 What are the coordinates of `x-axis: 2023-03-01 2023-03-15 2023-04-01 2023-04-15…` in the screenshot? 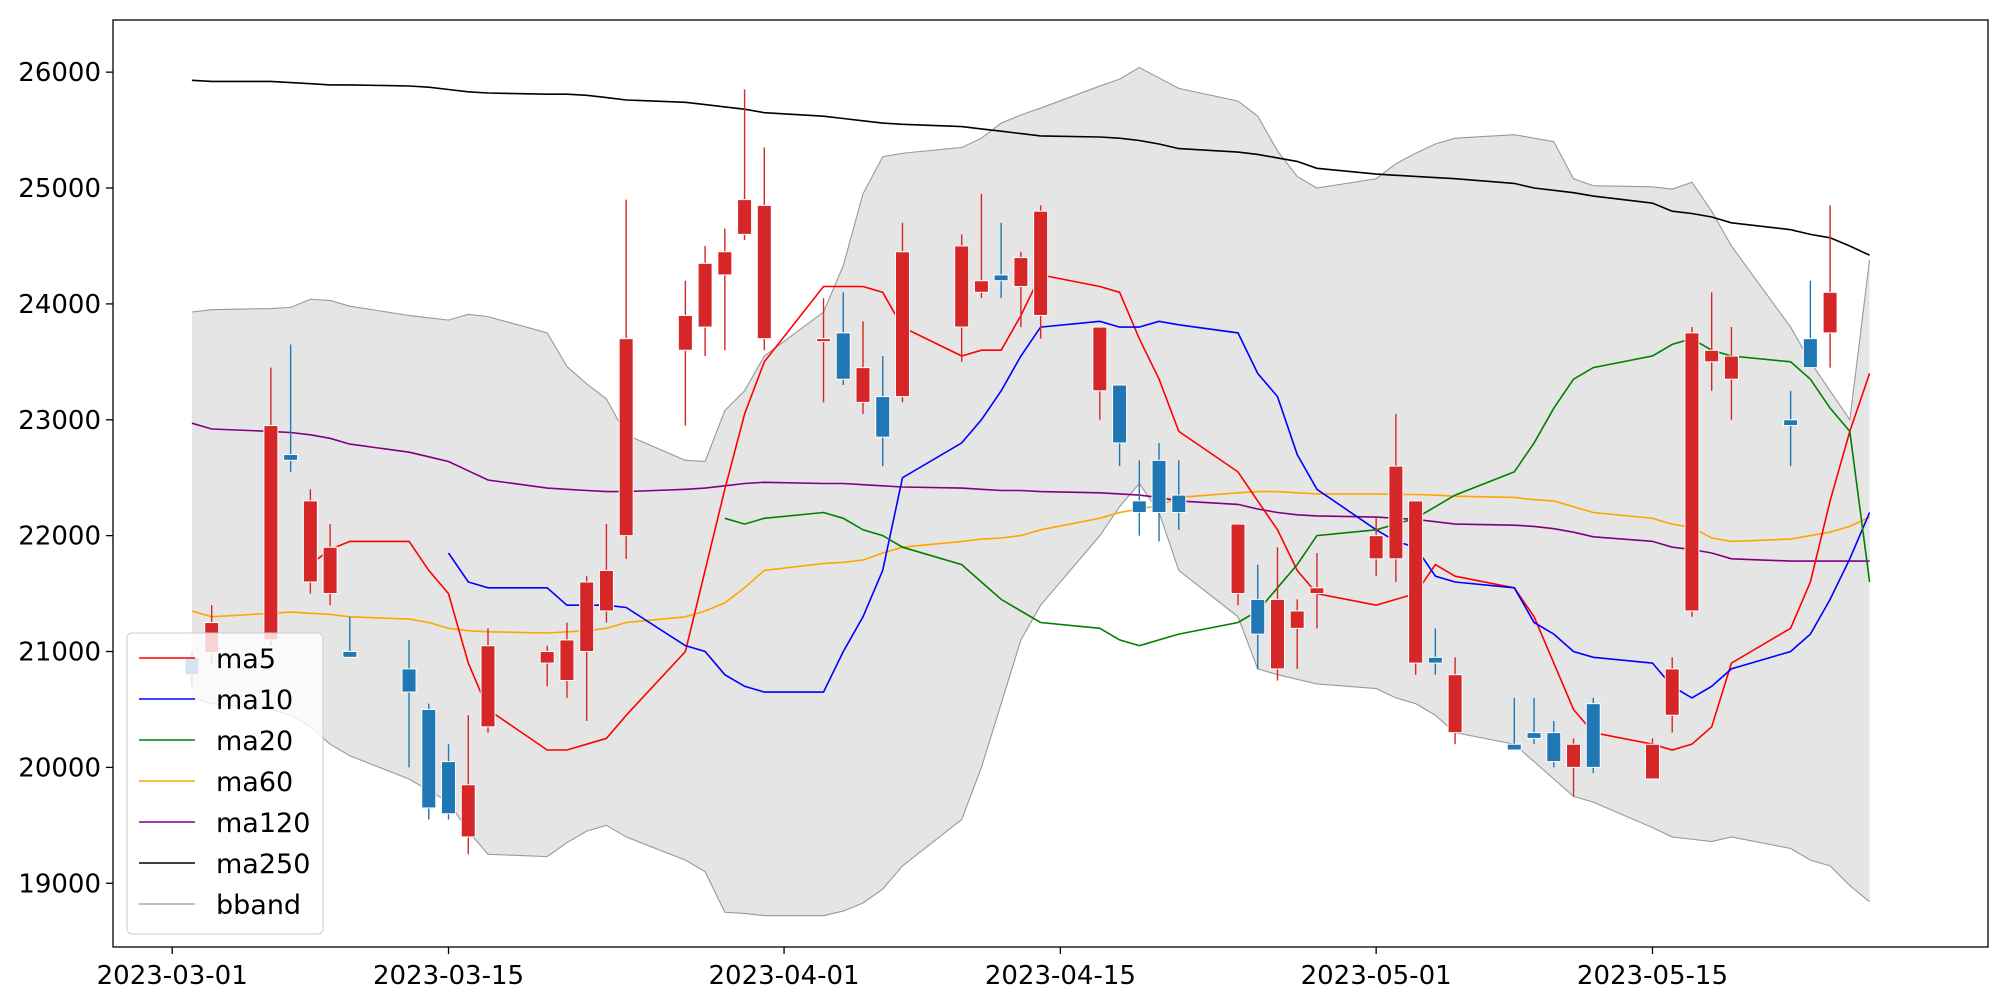 It's located at (912, 969).